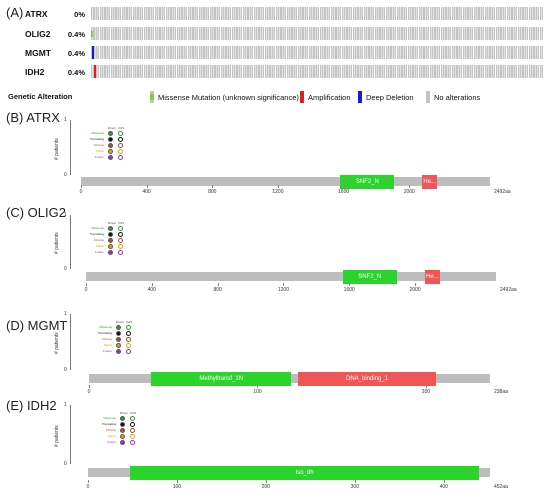  Describe the element at coordinates (177, 487) in the screenshot. I see `x-tick-label: 100` at that location.